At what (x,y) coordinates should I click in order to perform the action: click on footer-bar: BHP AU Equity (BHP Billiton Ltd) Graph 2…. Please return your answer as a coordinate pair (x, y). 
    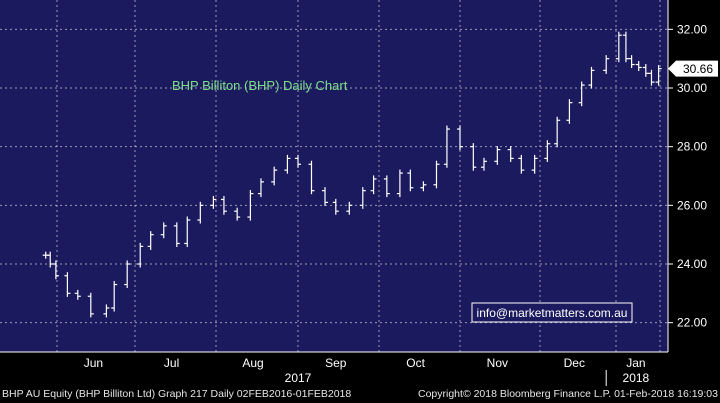
    Looking at the image, I should click on (360, 394).